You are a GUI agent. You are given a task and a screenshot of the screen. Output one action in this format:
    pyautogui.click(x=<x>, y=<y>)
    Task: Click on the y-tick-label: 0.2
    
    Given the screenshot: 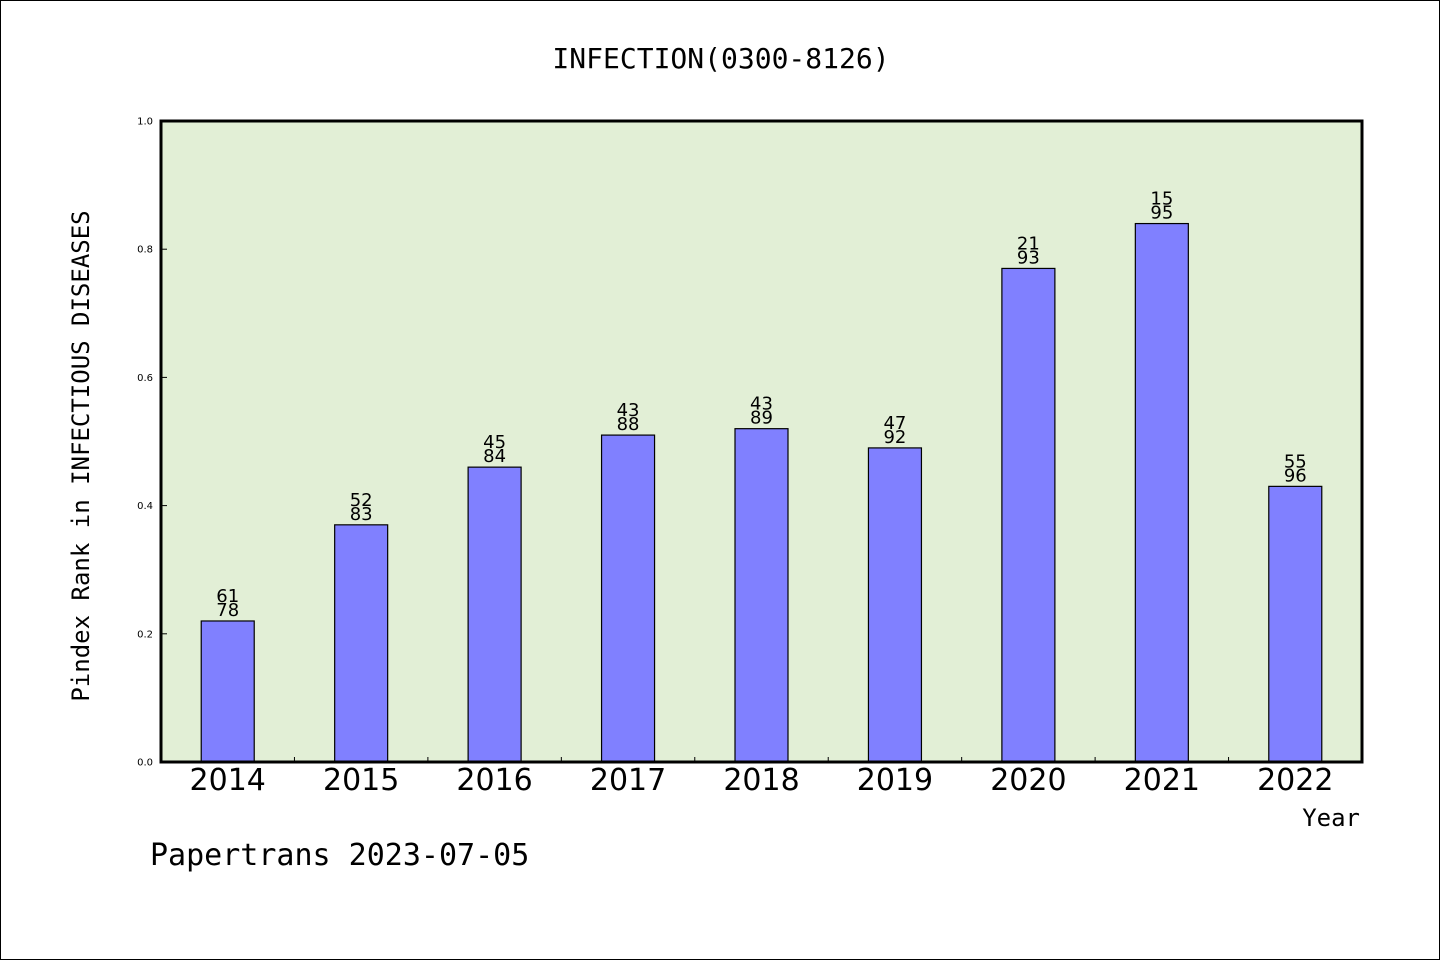 What is the action you would take?
    pyautogui.click(x=145, y=634)
    